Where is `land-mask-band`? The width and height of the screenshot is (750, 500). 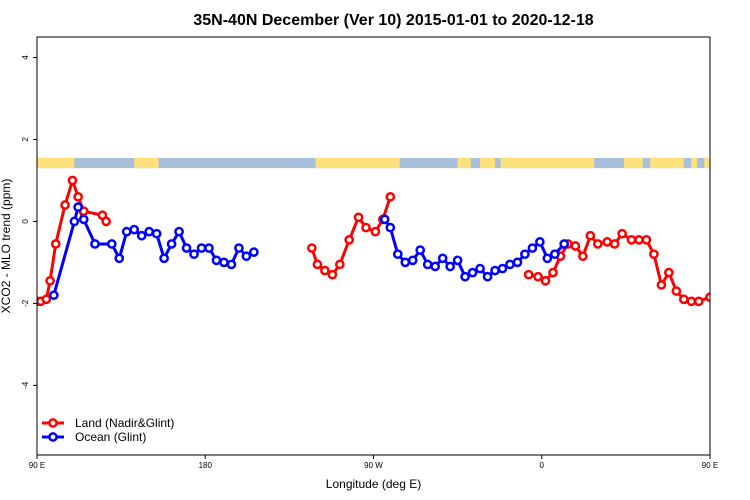 land-mask-band is located at coordinates (373, 163).